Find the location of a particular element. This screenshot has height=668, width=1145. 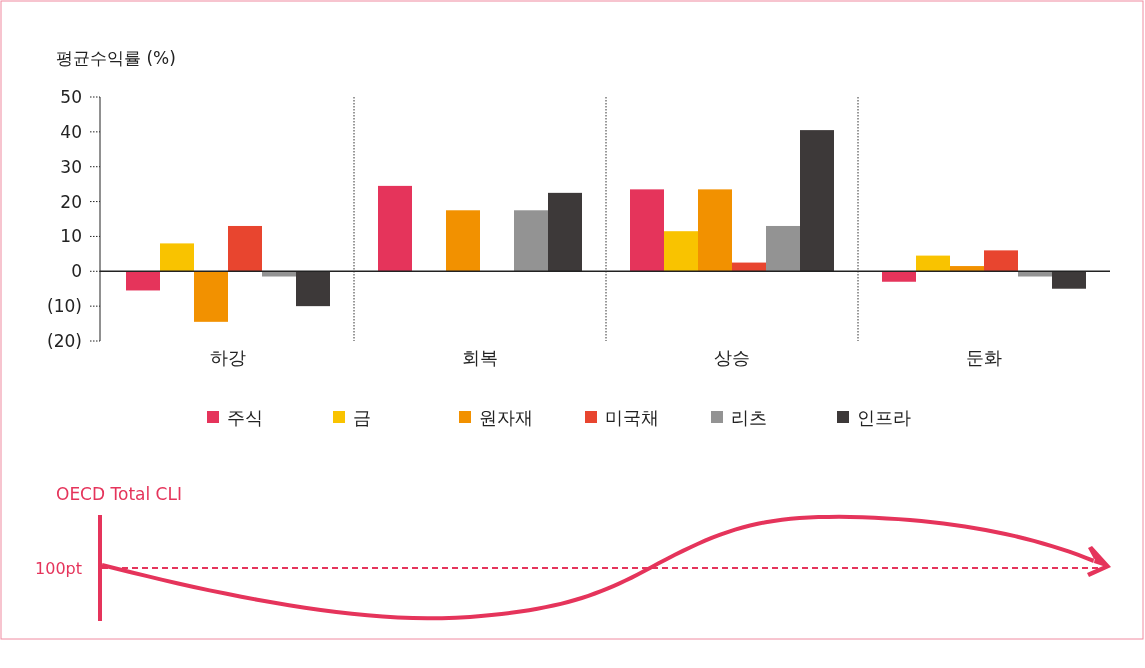

y-tick-label: 50 is located at coordinates (71, 96).